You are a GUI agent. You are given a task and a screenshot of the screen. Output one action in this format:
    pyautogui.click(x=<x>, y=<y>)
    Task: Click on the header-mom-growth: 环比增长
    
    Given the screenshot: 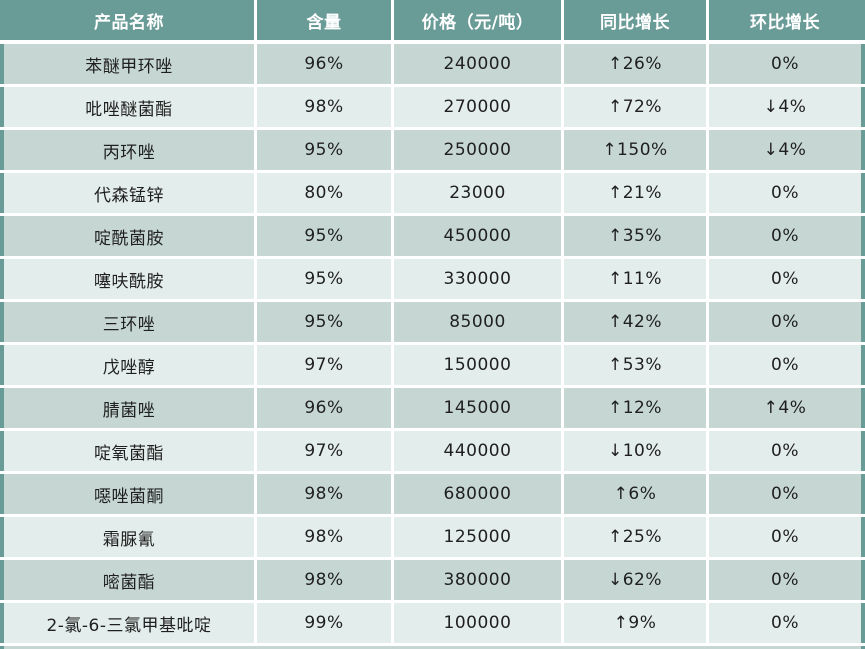 What is the action you would take?
    pyautogui.click(x=785, y=20)
    